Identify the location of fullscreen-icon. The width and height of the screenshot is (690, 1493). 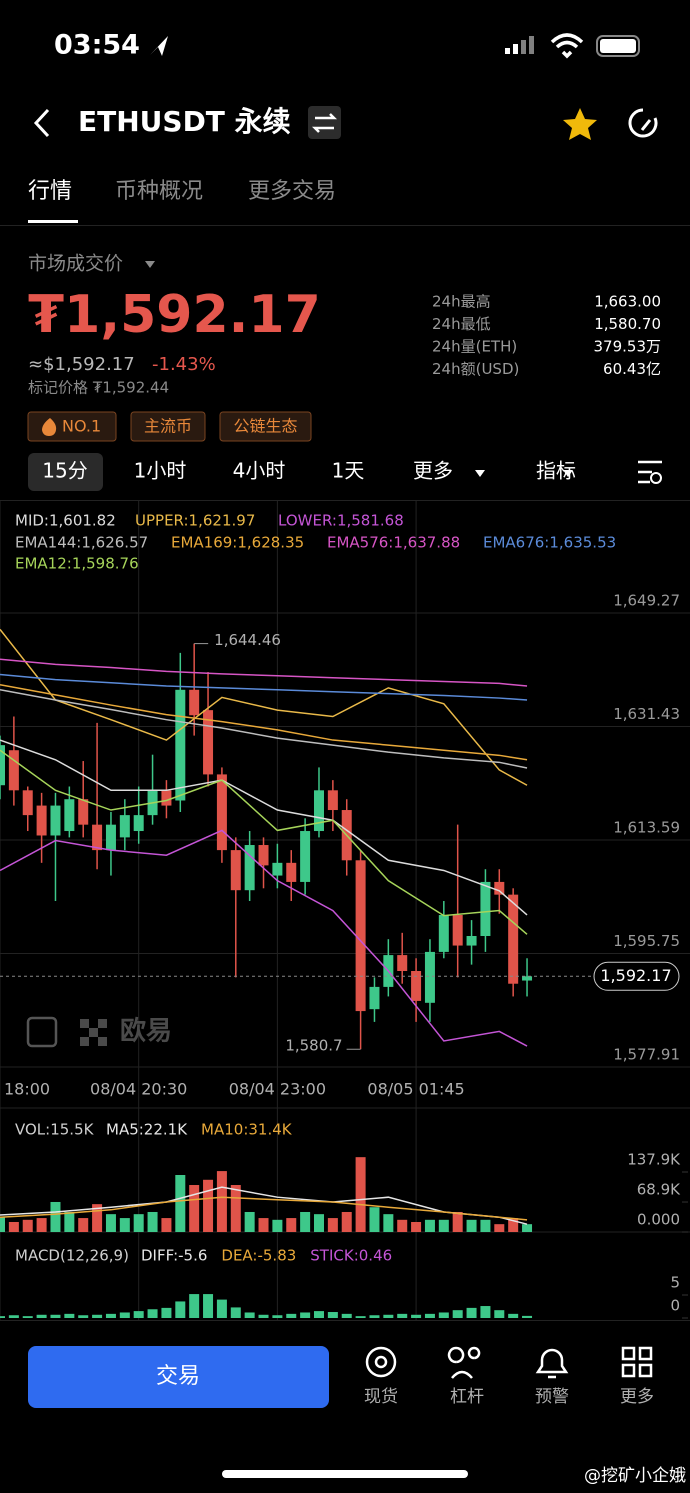
(42, 1032).